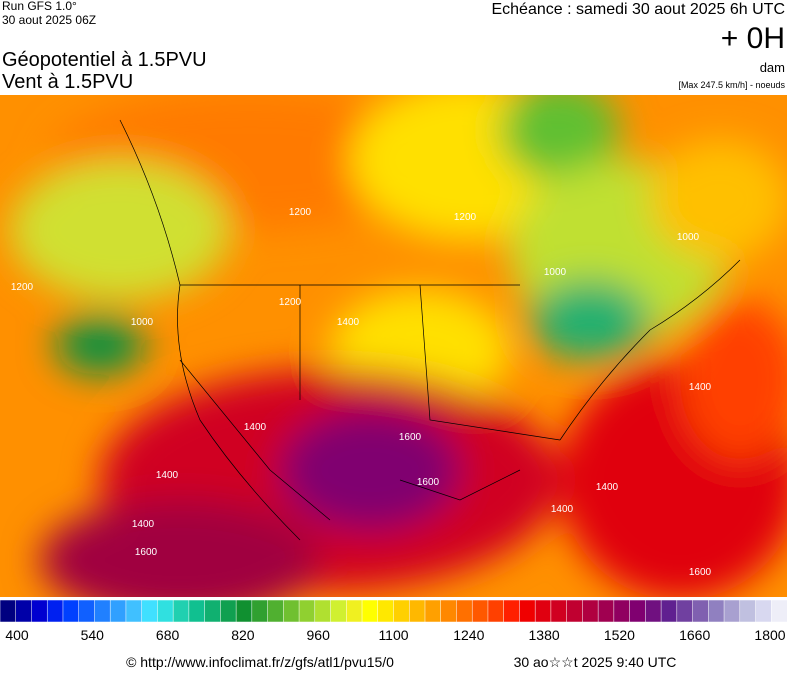 The height and width of the screenshot is (677, 787). What do you see at coordinates (393, 635) in the screenshot?
I see `colorbar-label: 1100` at bounding box center [393, 635].